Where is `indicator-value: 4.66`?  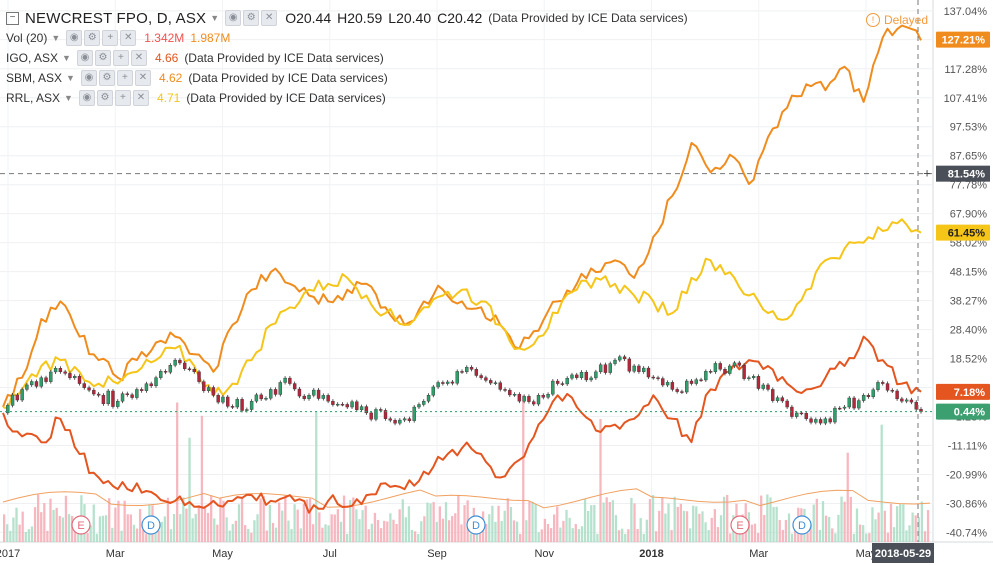 indicator-value: 4.66 is located at coordinates (166, 58).